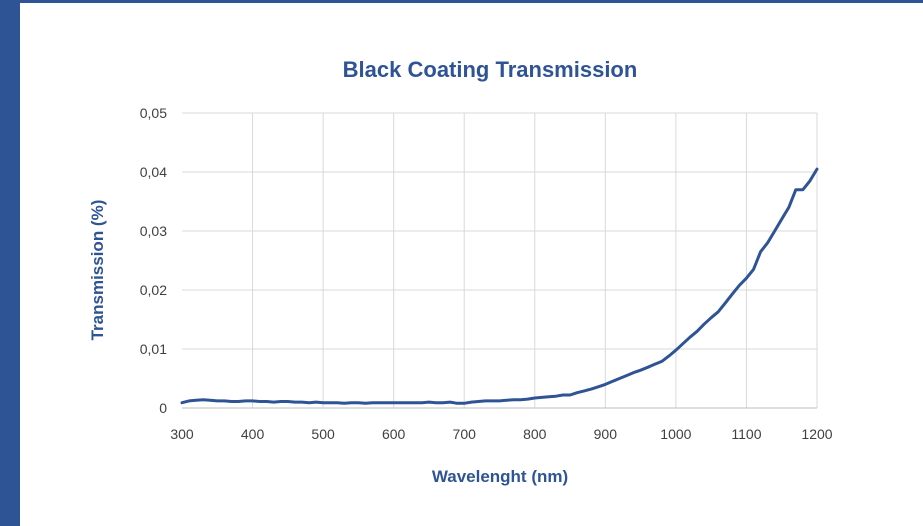 The image size is (923, 526). Describe the element at coordinates (465, 434) in the screenshot. I see `x-tick-label: 700` at that location.